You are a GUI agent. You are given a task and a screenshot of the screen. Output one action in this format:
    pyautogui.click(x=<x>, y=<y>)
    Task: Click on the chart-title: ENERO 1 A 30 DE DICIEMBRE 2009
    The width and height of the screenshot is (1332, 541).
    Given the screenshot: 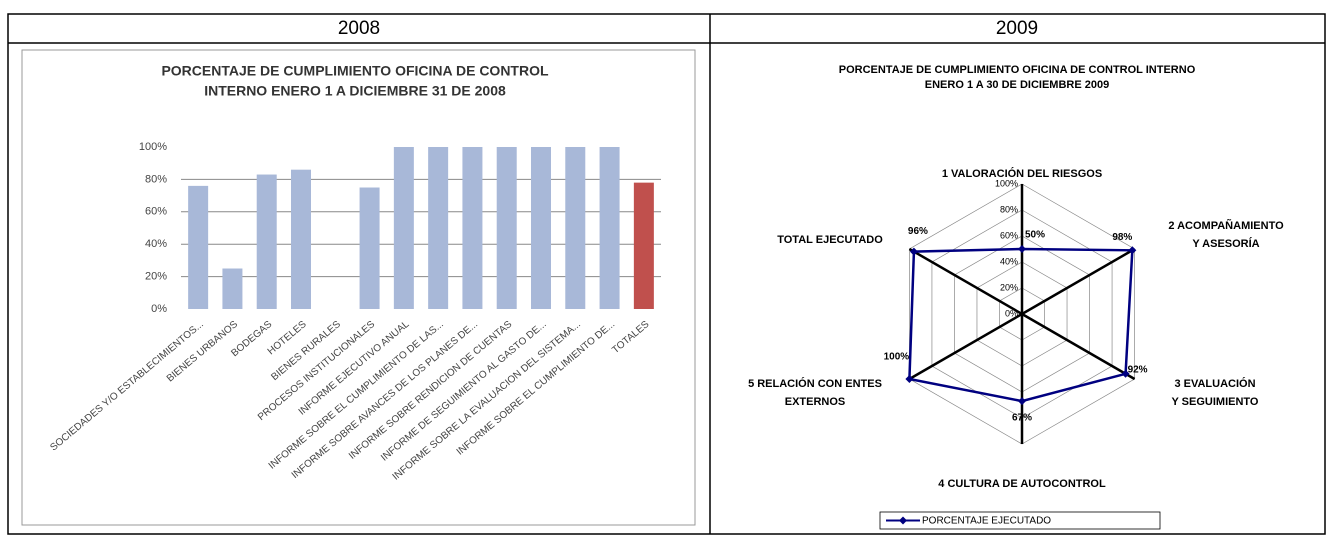 What is the action you would take?
    pyautogui.click(x=1017, y=85)
    